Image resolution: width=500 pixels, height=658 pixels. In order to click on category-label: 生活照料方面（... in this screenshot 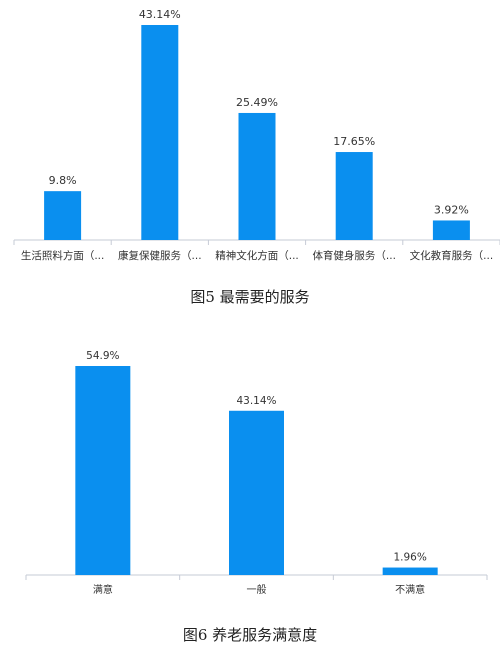, I will do `click(63, 255)`.